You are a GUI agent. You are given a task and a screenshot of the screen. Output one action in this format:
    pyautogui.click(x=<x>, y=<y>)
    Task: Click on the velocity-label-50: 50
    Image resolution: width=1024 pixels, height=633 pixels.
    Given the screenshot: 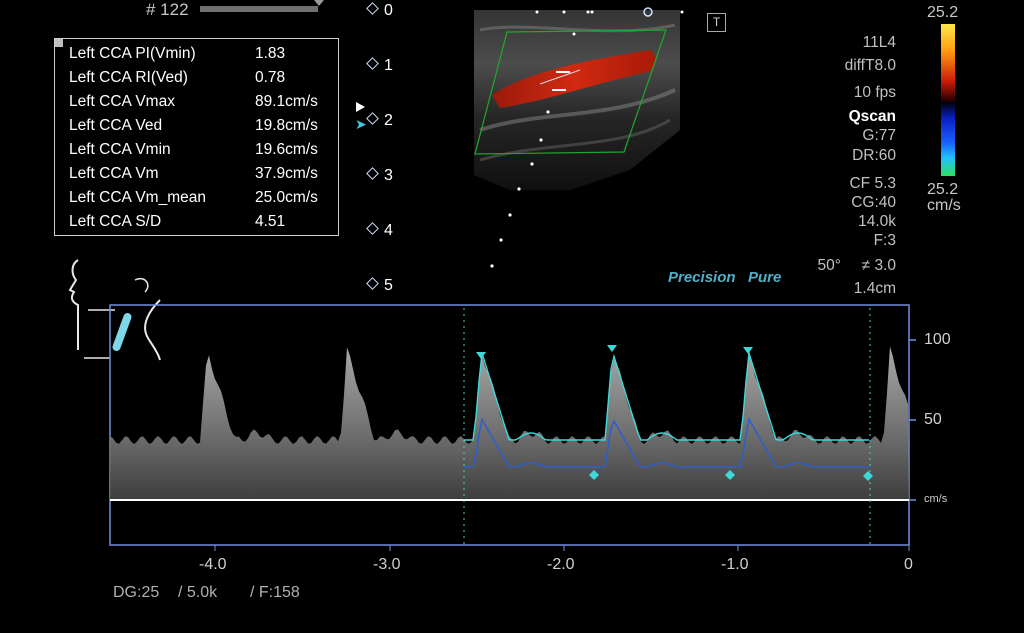 What is the action you would take?
    pyautogui.click(x=933, y=419)
    